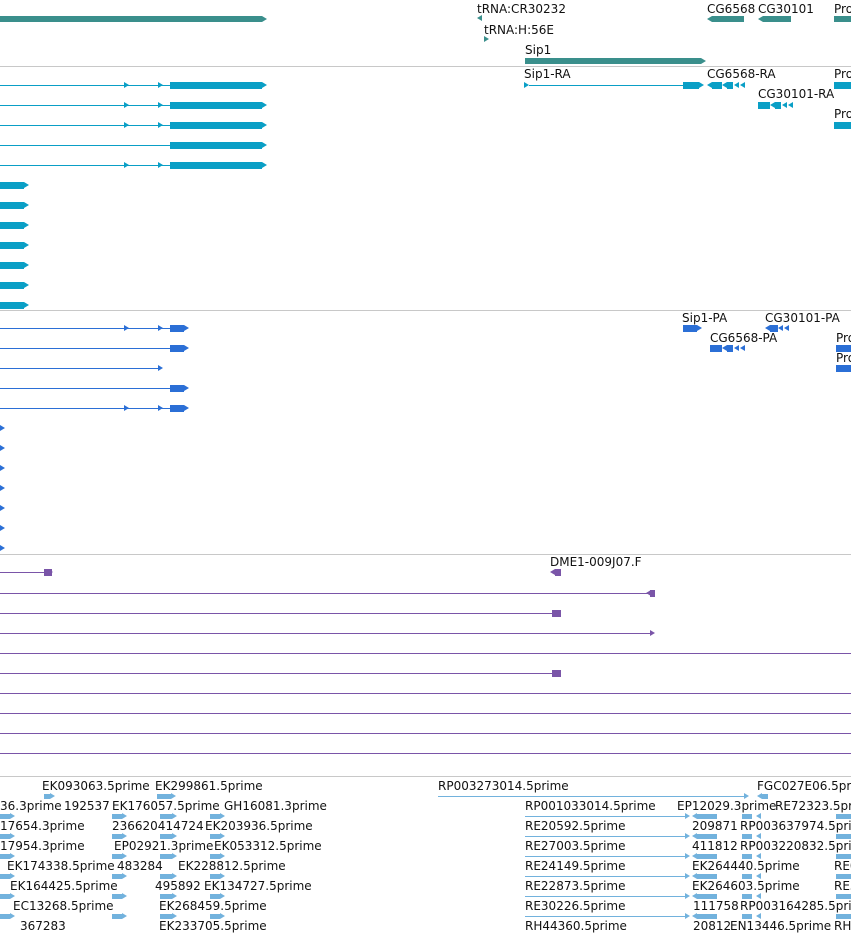 This screenshot has height=942, width=851. What do you see at coordinates (613, 61) in the screenshot?
I see `gene-feature-sip1` at bounding box center [613, 61].